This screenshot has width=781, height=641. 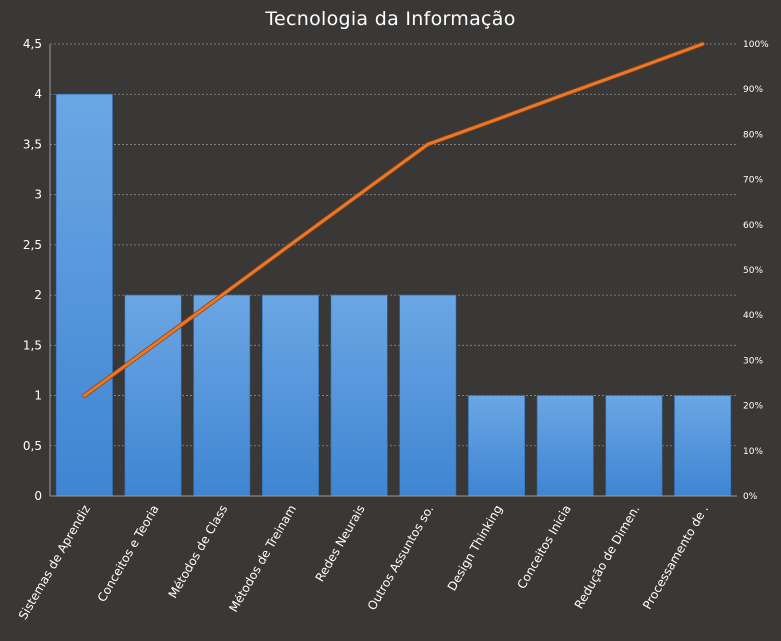 I want to click on y2-tick-label: 10%, so click(x=753, y=452).